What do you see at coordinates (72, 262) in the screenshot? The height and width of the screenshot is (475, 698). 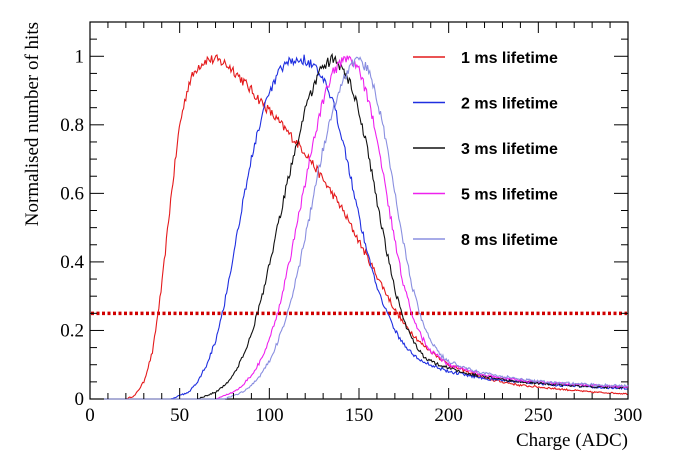 I see `y-tick-label: 0.4` at bounding box center [72, 262].